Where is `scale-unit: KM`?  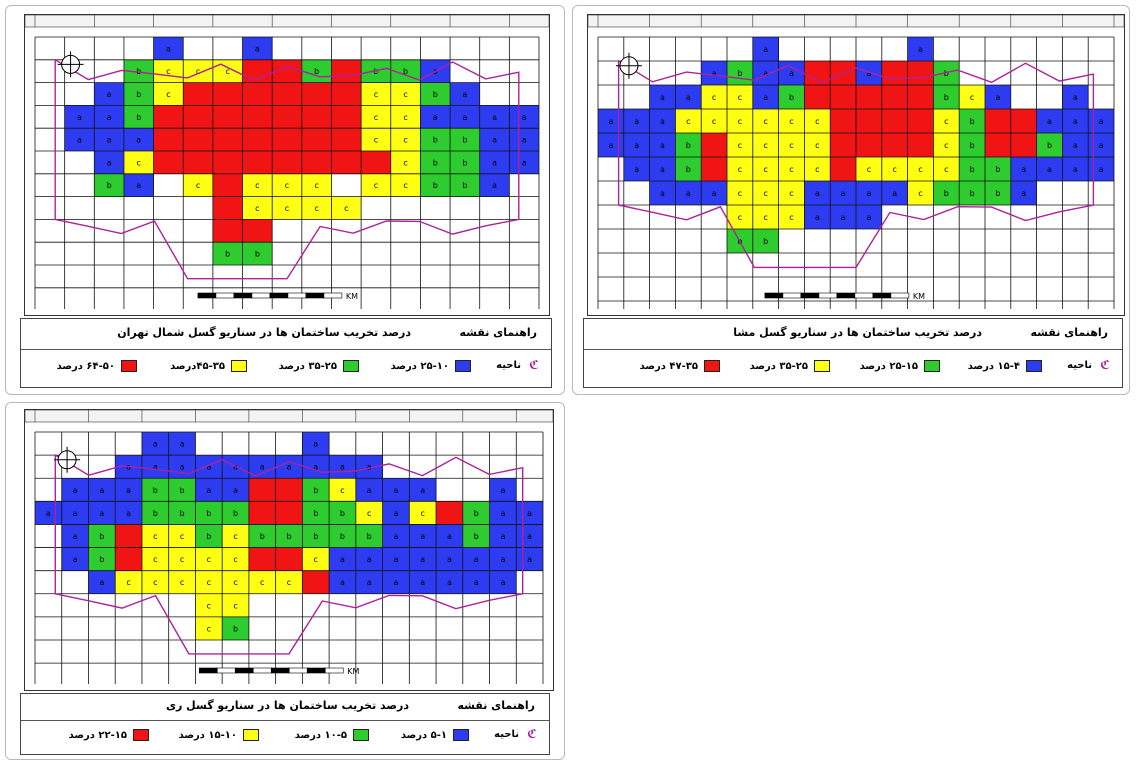 scale-unit: KM is located at coordinates (919, 296).